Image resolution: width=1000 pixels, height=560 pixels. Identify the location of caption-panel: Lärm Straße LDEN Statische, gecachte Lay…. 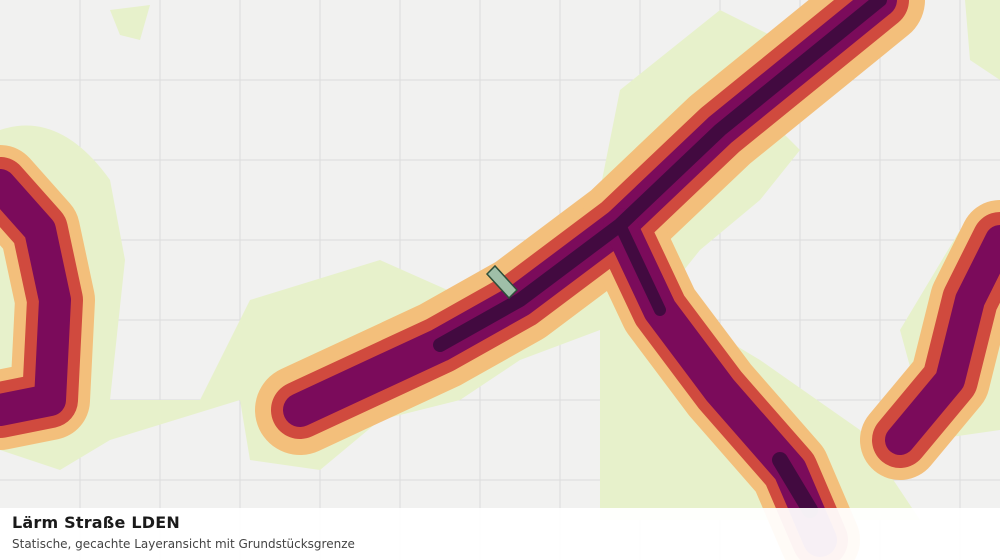
(500, 534).